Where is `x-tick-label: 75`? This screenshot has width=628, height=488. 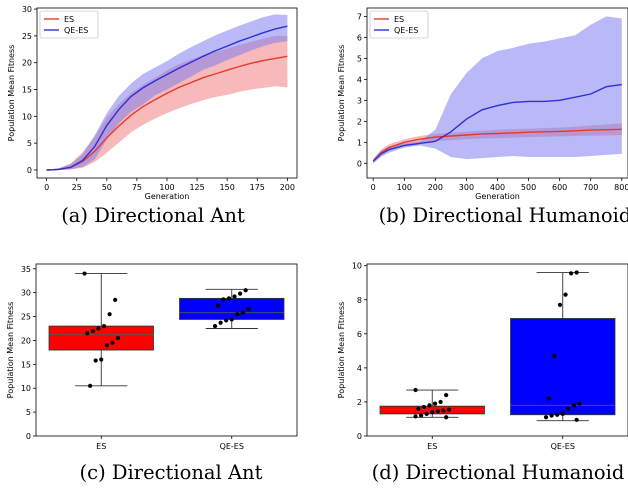
x-tick-label: 75 is located at coordinates (137, 187).